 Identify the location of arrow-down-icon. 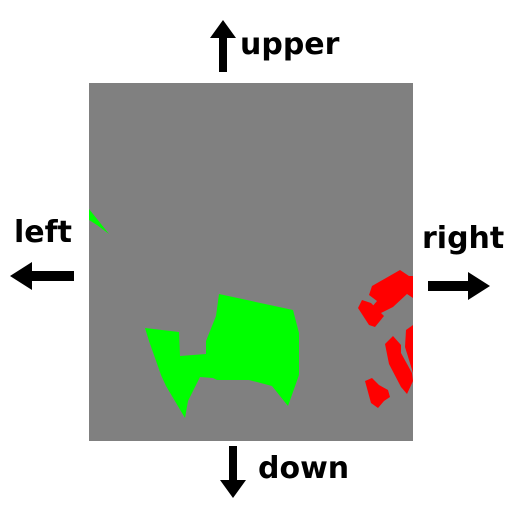
(233, 472).